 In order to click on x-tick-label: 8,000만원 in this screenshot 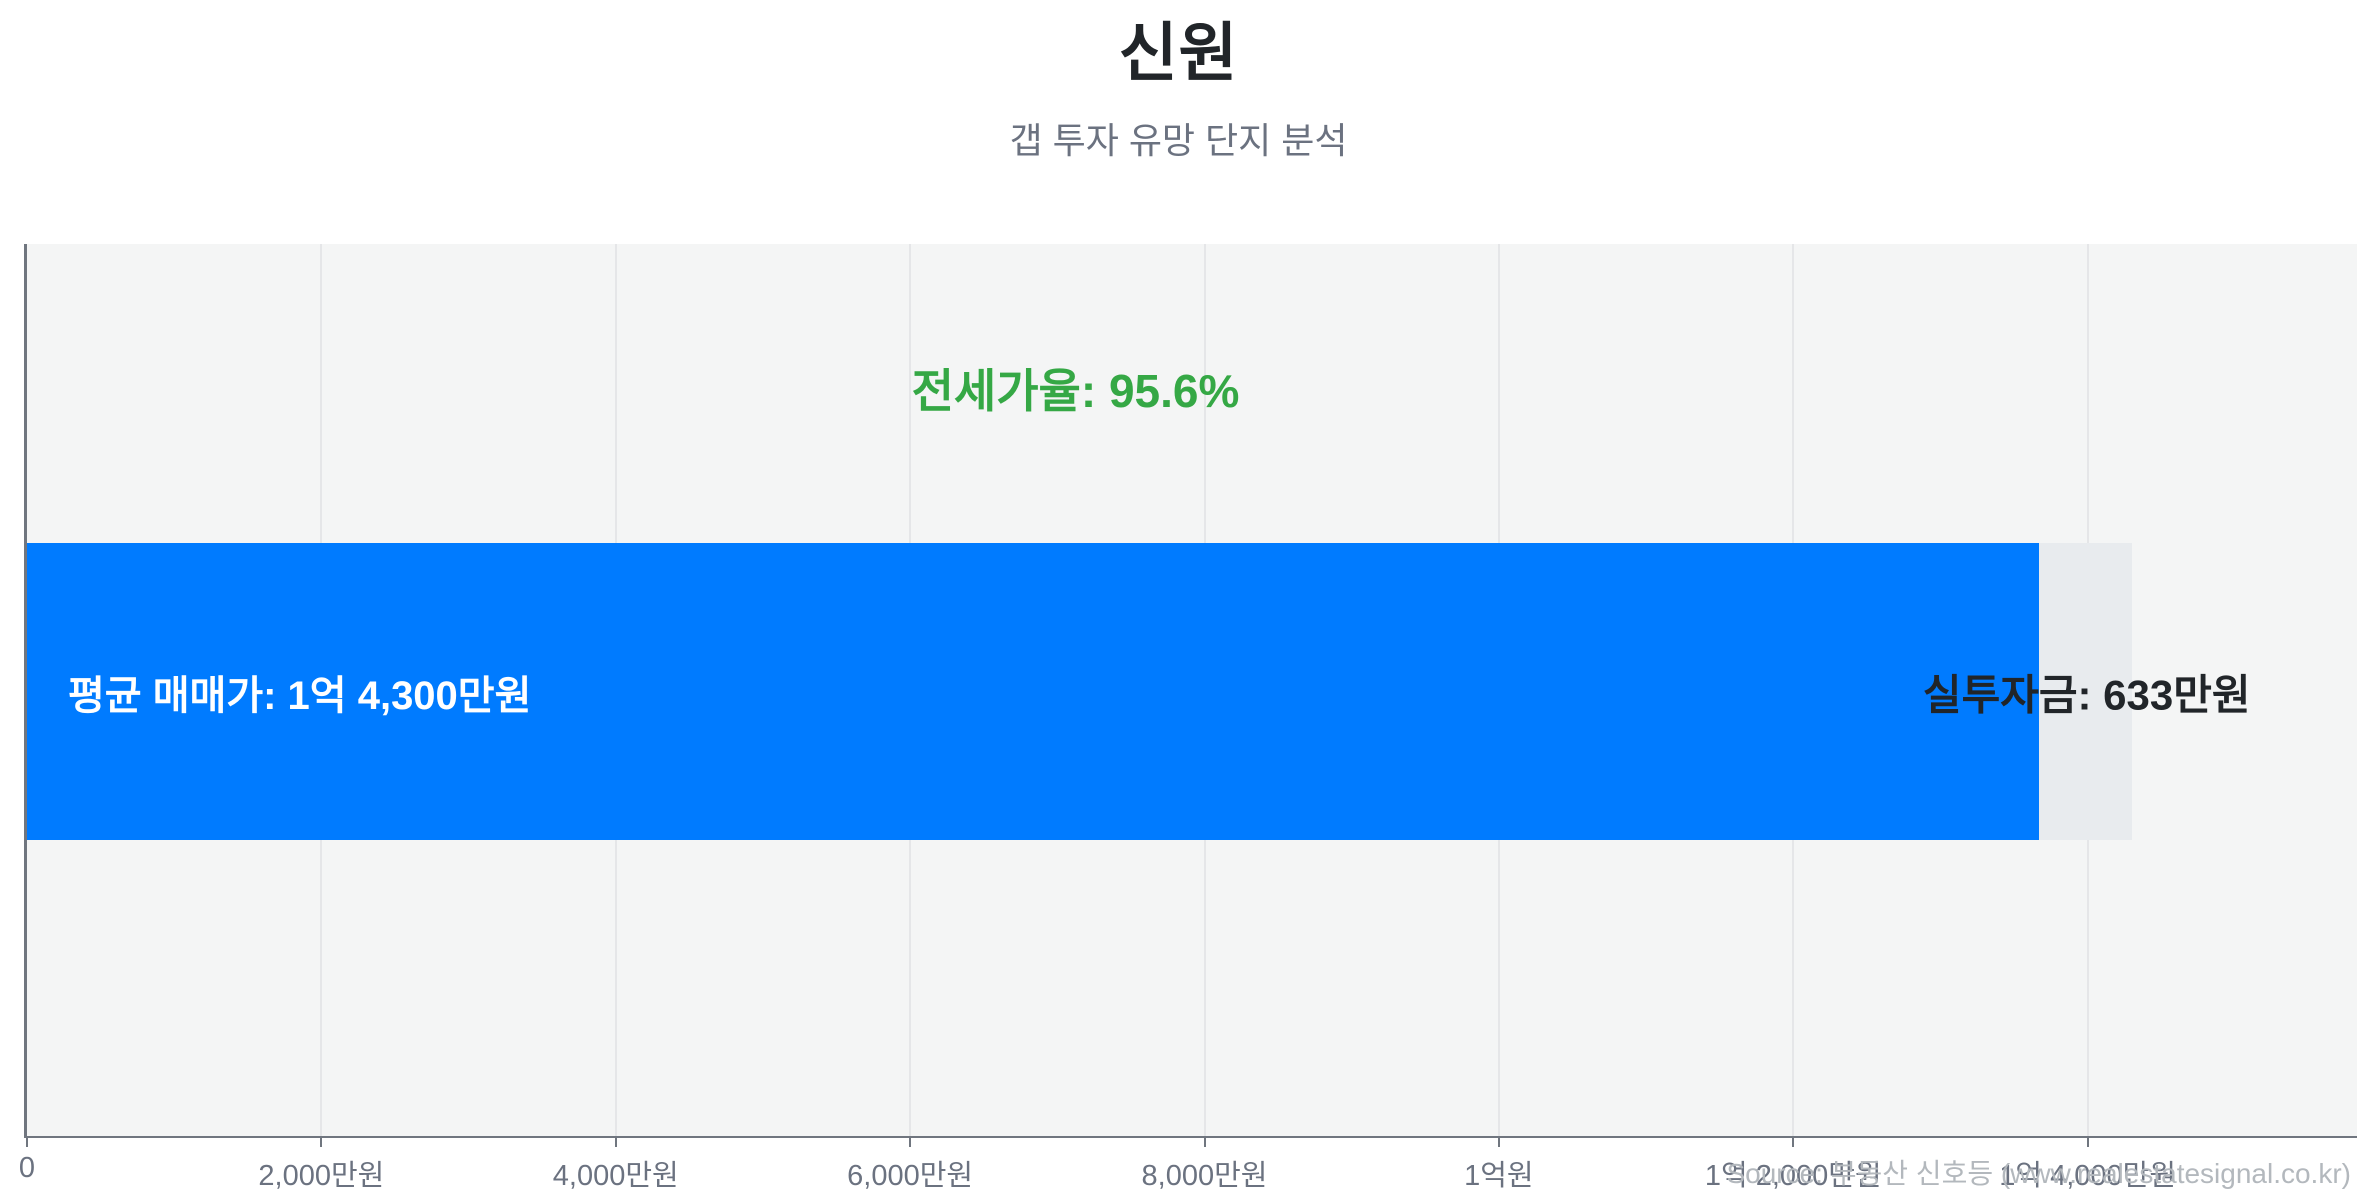, I will do `click(1204, 1176)`.